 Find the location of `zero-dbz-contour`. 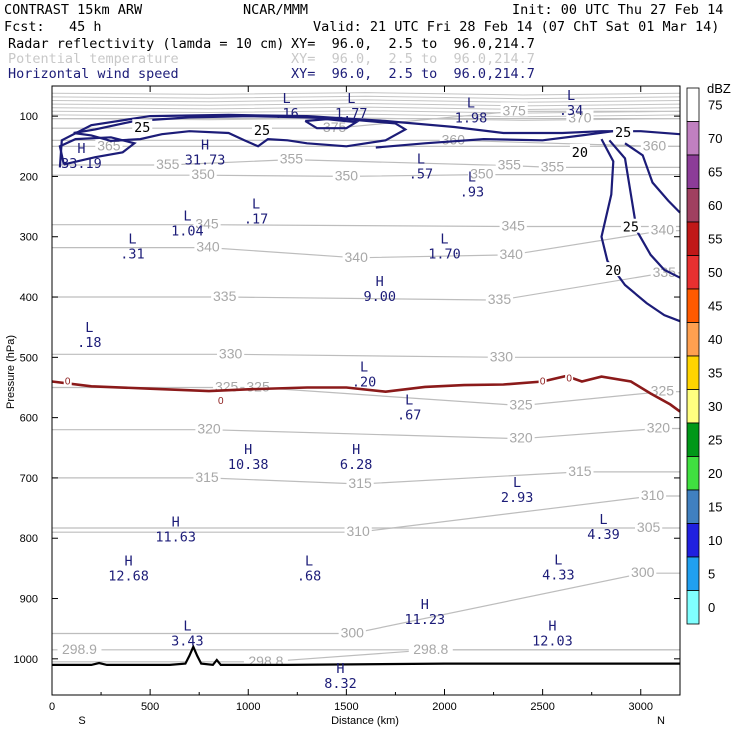

zero-dbz-contour is located at coordinates (366, 393).